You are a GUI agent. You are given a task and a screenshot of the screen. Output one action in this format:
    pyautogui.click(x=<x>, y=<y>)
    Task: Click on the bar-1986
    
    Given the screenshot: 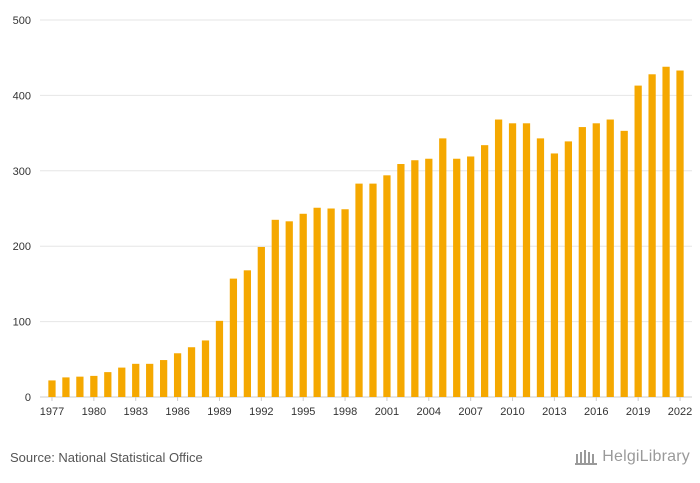 What is the action you would take?
    pyautogui.click(x=177, y=375)
    